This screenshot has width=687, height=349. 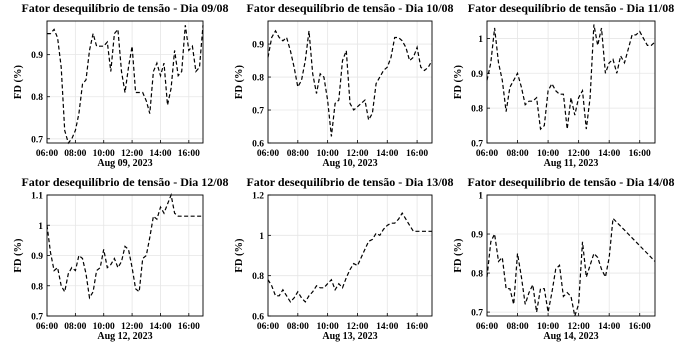 What do you see at coordinates (124, 336) in the screenshot?
I see `x-axis-date-label: Aug 12, 2023` at bounding box center [124, 336].